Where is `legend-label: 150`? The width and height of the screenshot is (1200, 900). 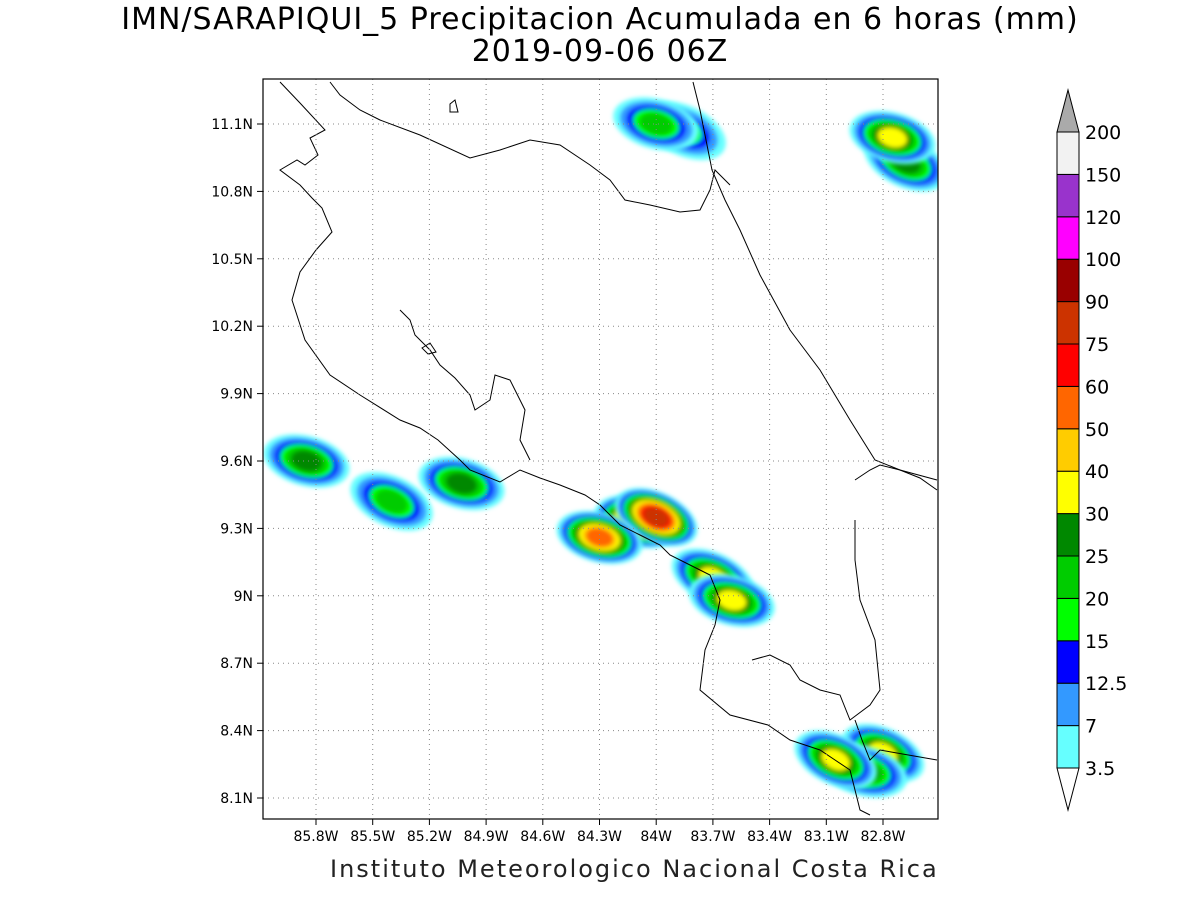 legend-label: 150 is located at coordinates (1103, 175).